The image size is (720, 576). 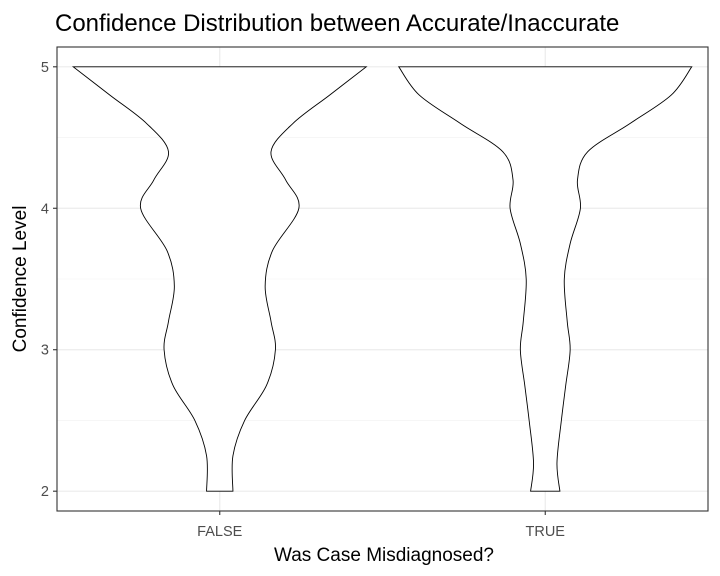 I want to click on x-axis-title: Was Case Misdiagnosed?, so click(x=384, y=555).